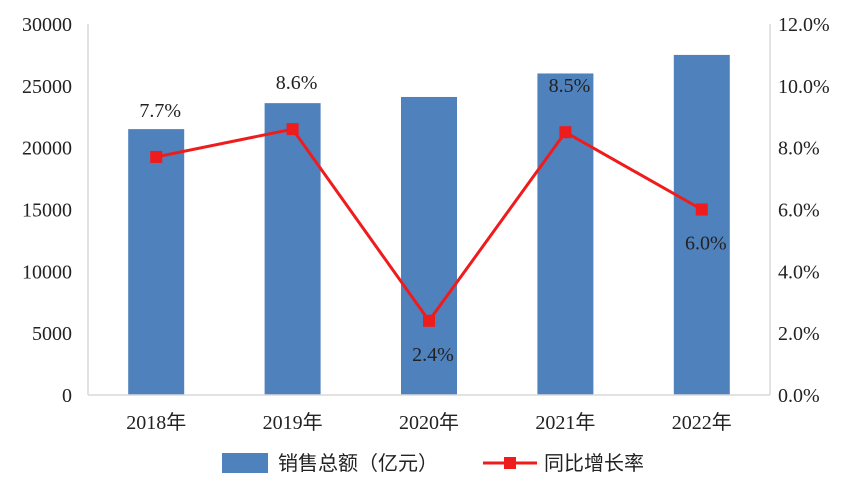 This screenshot has height=499, width=860. Describe the element at coordinates (799, 211) in the screenshot. I see `right-tick-label: 6.0%` at that location.